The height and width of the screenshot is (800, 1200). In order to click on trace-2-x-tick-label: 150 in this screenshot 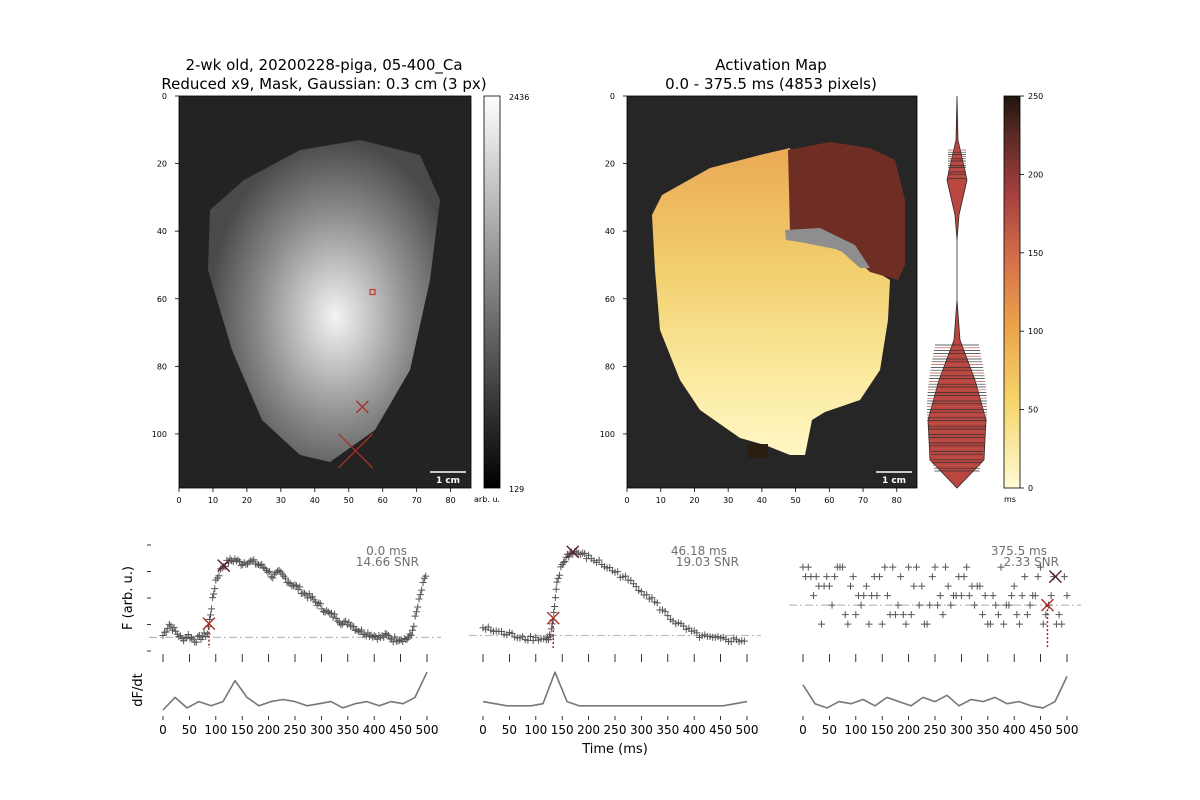, I will do `click(562, 730)`.